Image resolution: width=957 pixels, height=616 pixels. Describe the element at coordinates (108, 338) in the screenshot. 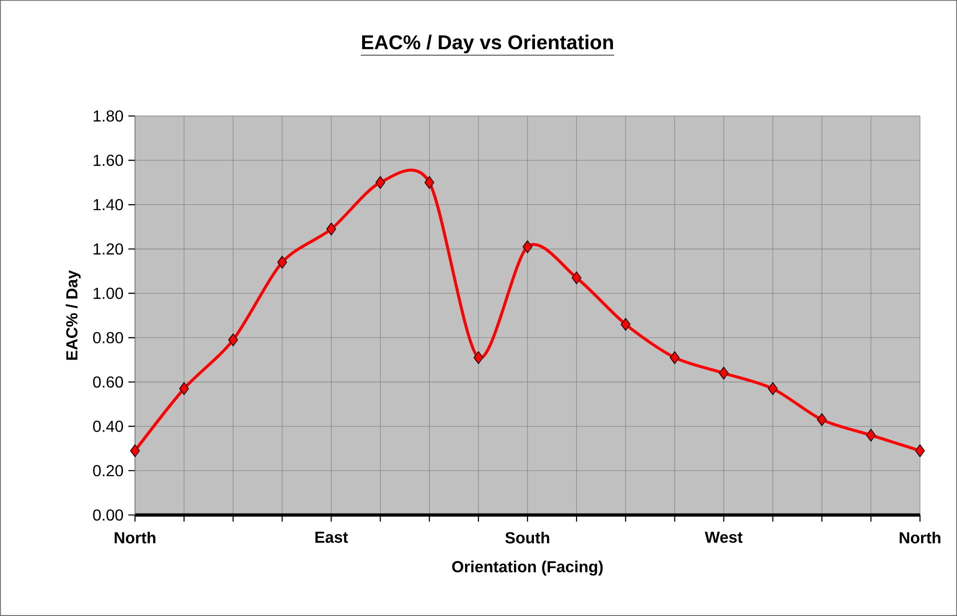

I see `y-tick-label: 0.80` at that location.